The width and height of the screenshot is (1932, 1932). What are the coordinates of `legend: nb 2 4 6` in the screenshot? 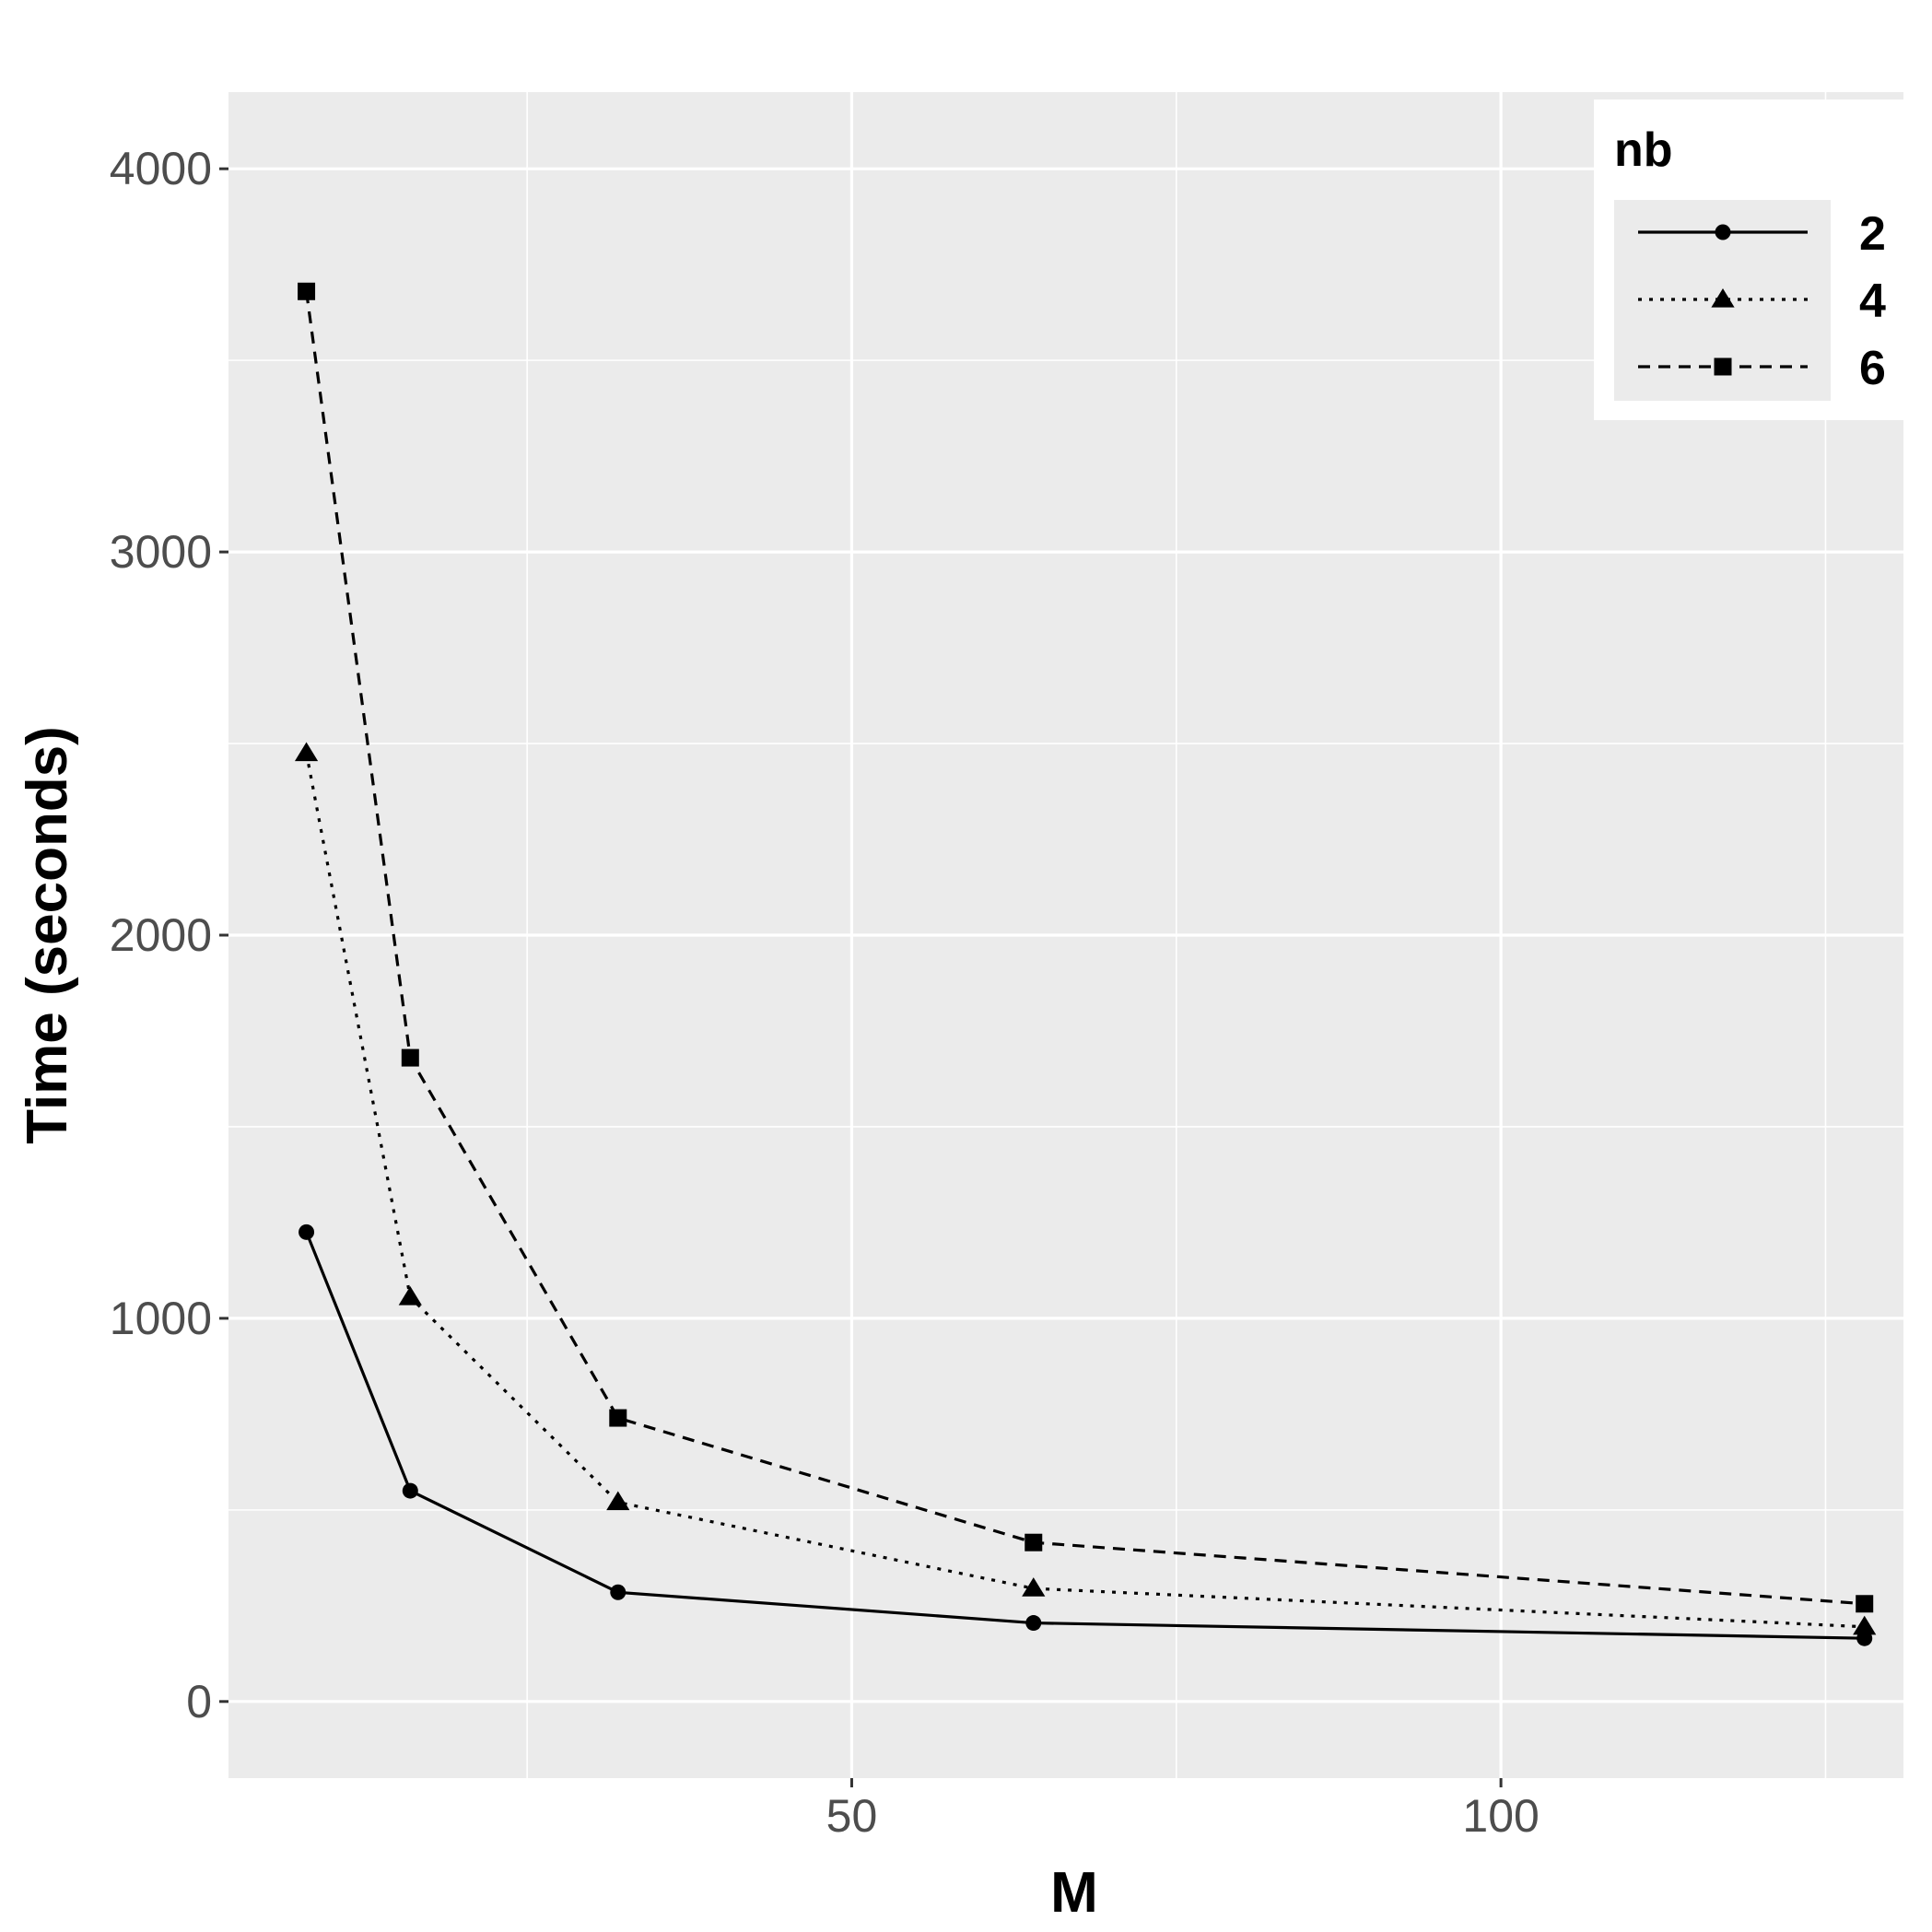 It's located at (1752, 260).